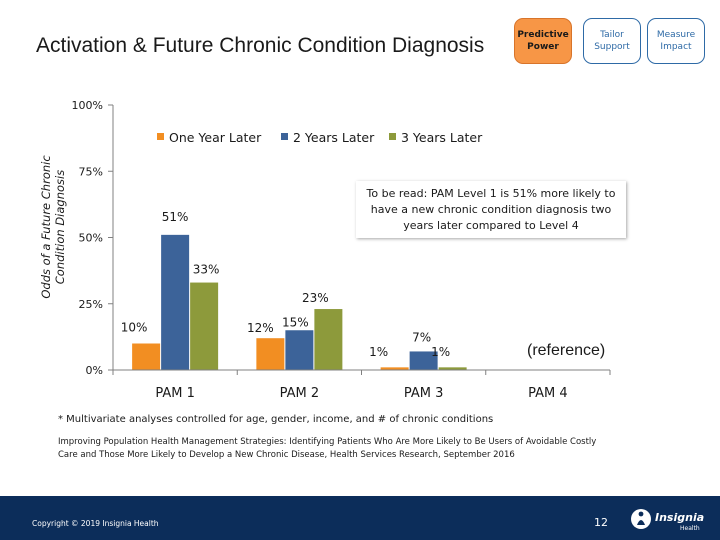 This screenshot has height=540, width=720. I want to click on legend-entry: One Year Later, so click(215, 137).